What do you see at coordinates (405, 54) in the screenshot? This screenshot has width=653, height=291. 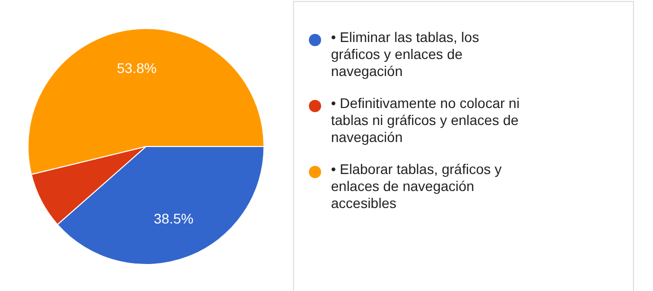 I see `legend-label: • Eliminar las tablas, los gráficos y enlaces de navegación` at bounding box center [405, 54].